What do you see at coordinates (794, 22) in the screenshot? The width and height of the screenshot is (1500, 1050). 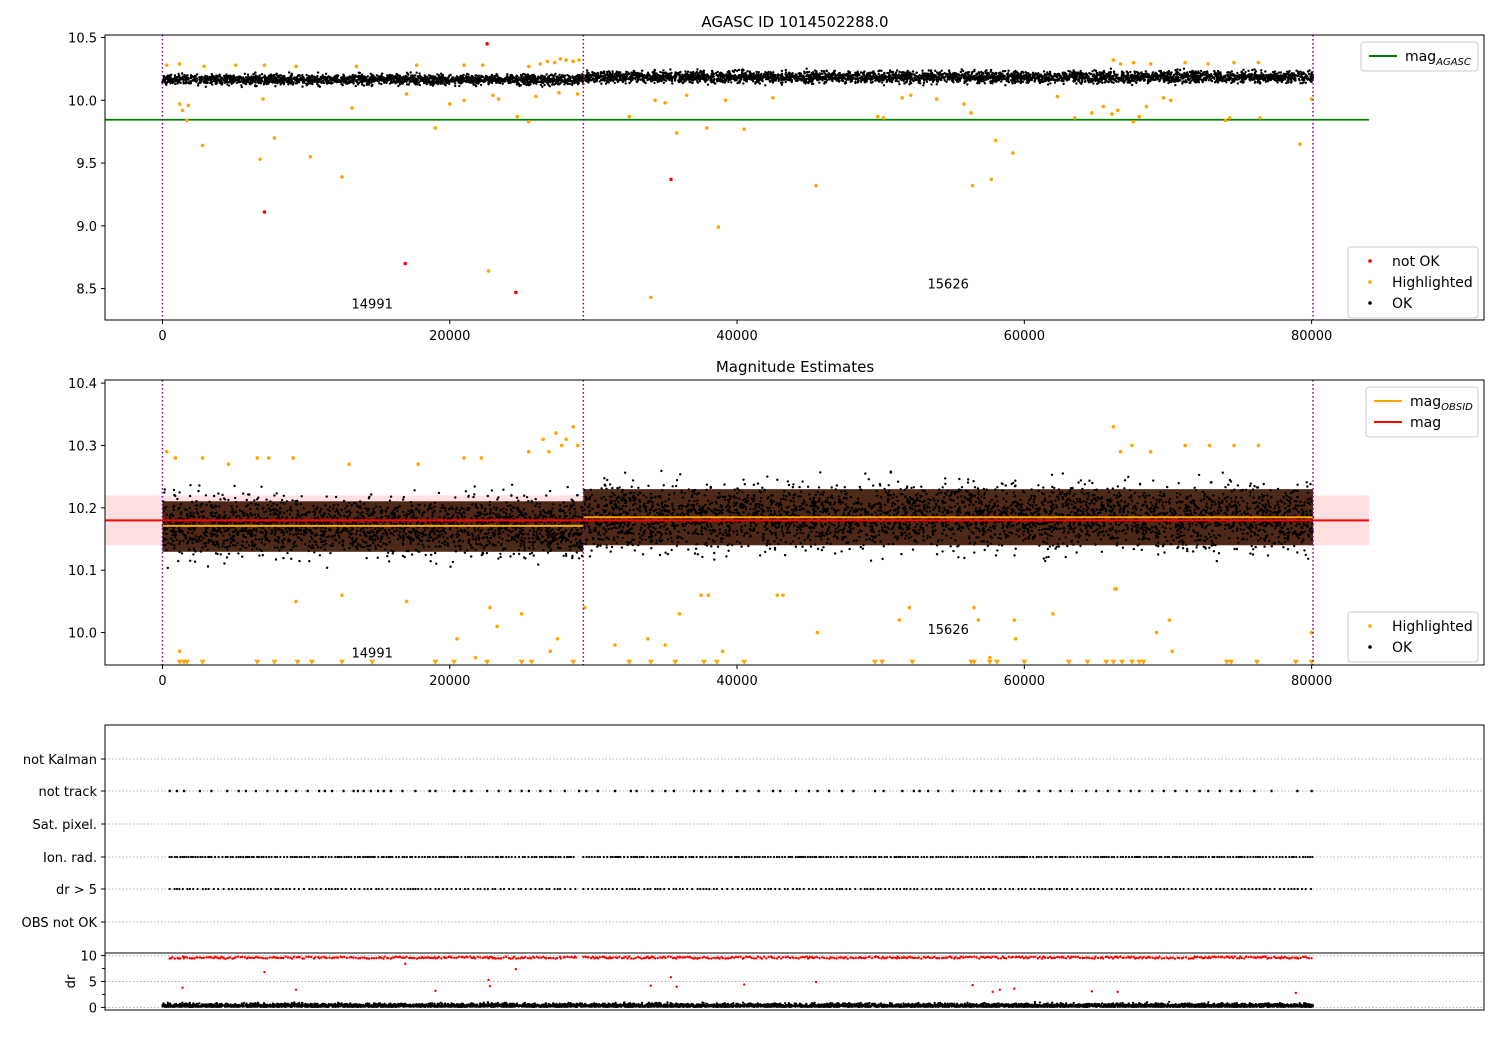 I see `chart-1-title: AGASC ID 1014502288.0` at bounding box center [794, 22].